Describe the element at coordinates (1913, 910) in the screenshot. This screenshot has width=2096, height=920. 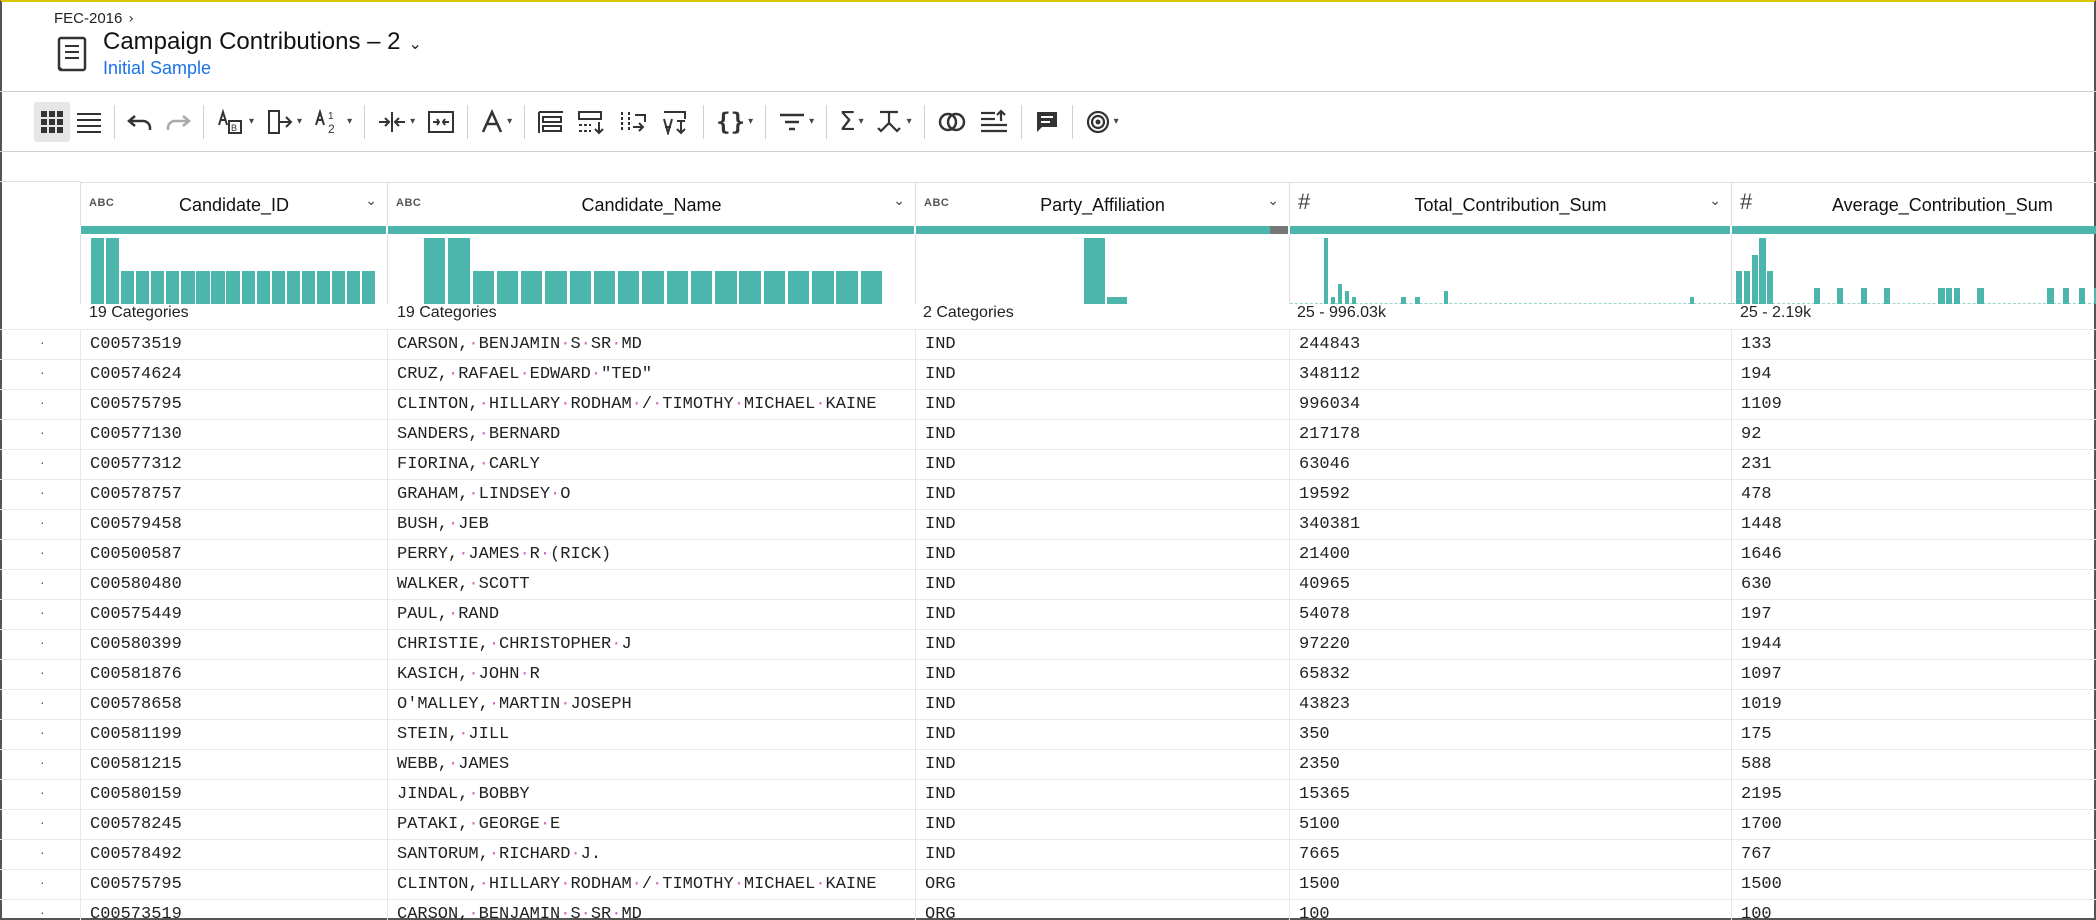
I see `cell-average-contribution-sum: 100` at that location.